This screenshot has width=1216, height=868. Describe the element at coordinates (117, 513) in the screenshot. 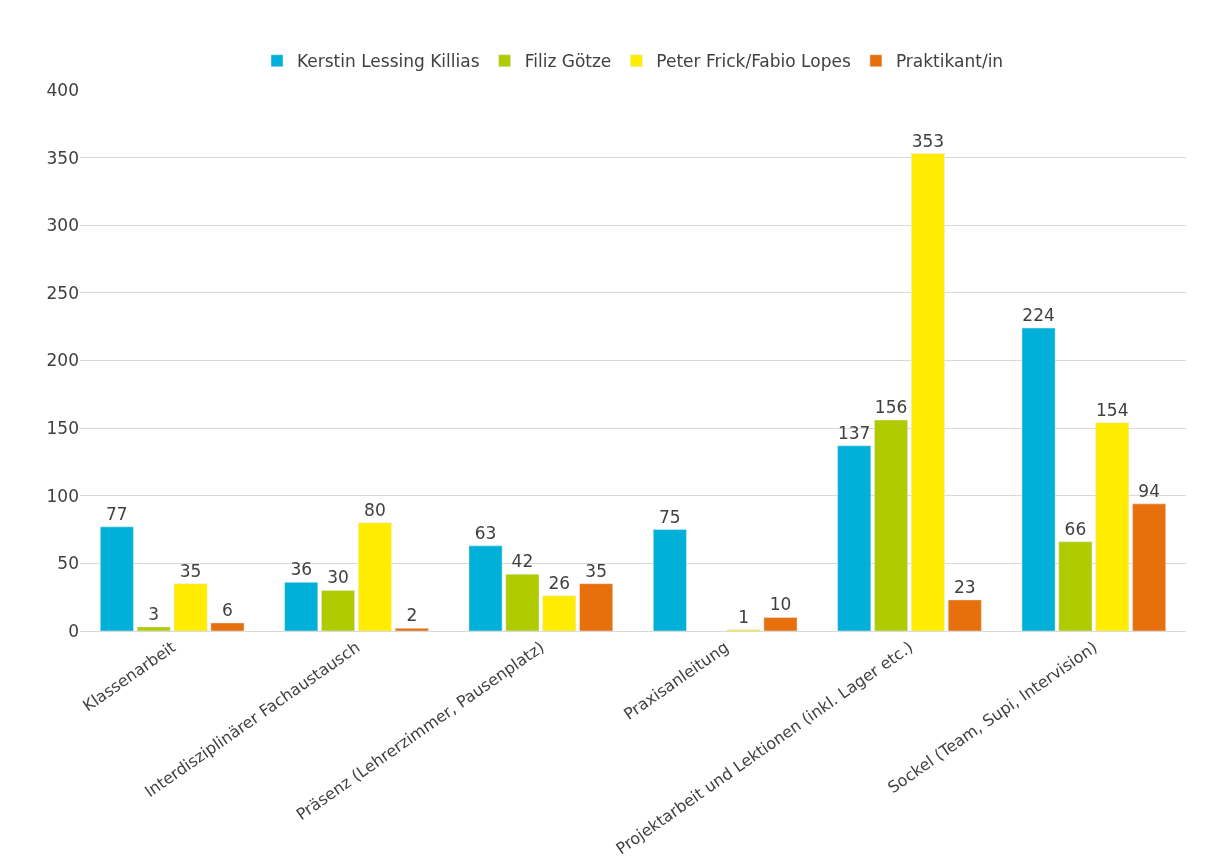

I see `data-label: 77` at that location.